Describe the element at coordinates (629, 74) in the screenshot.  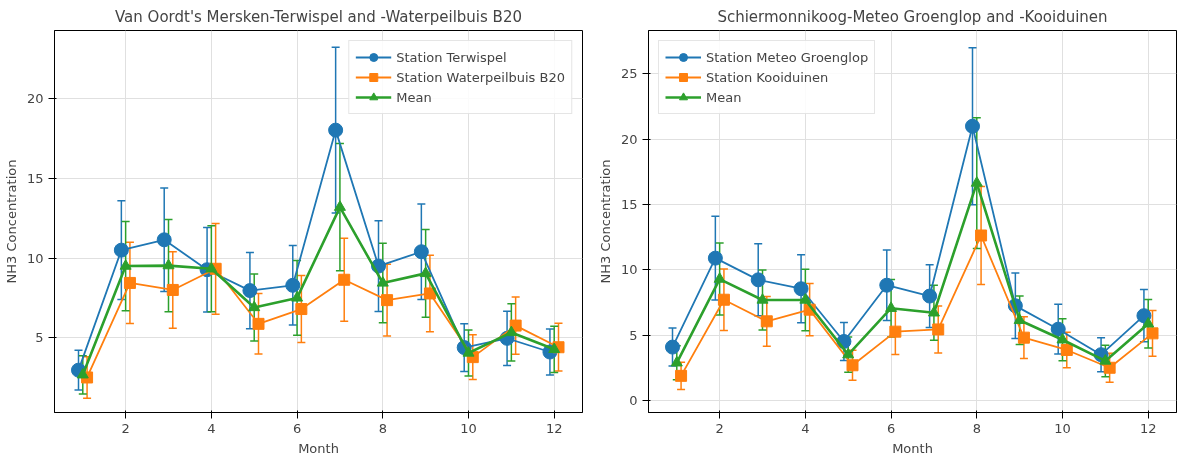
I see `y-tick-label: 25` at that location.